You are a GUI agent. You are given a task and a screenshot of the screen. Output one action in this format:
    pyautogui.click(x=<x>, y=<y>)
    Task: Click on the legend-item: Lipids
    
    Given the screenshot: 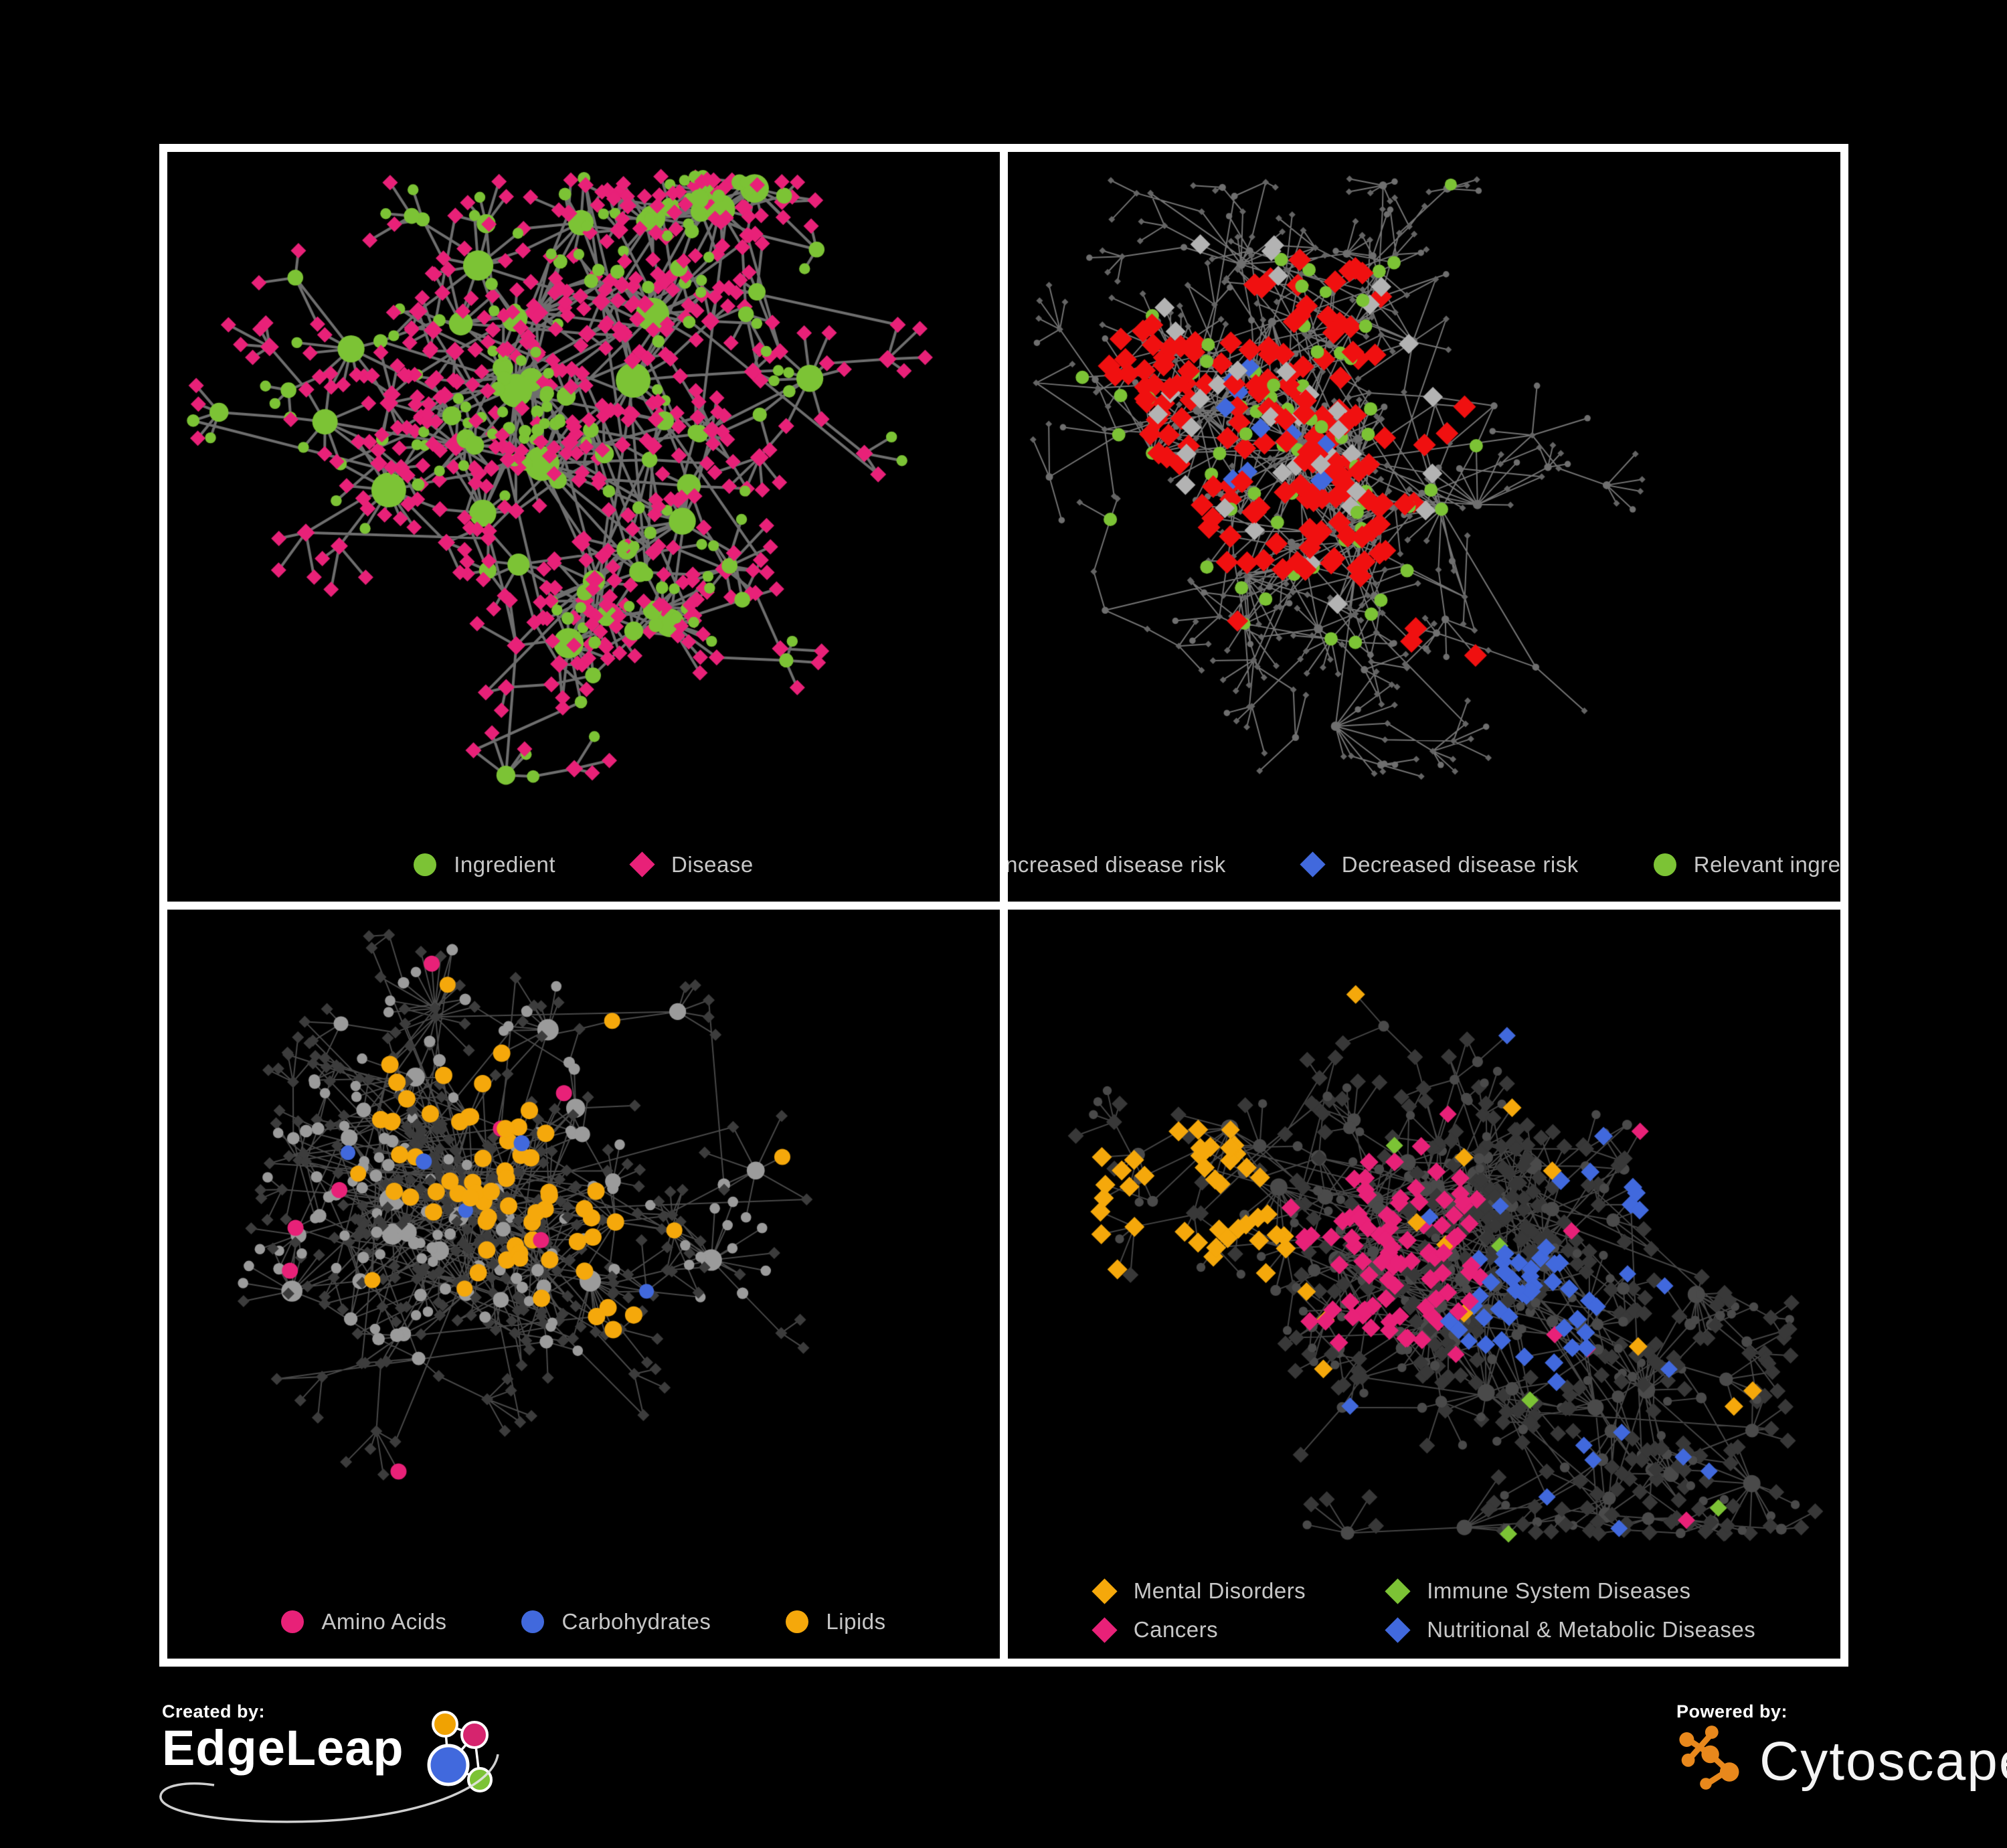 What is the action you would take?
    pyautogui.click(x=835, y=1621)
    